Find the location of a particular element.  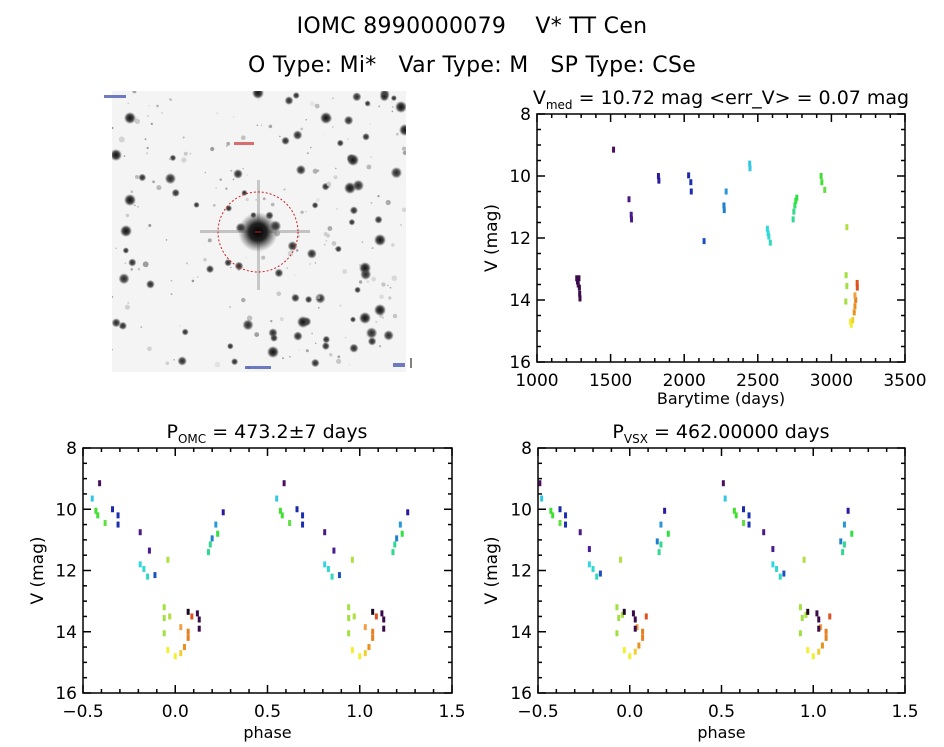

title-main: P is located at coordinates (172, 432).